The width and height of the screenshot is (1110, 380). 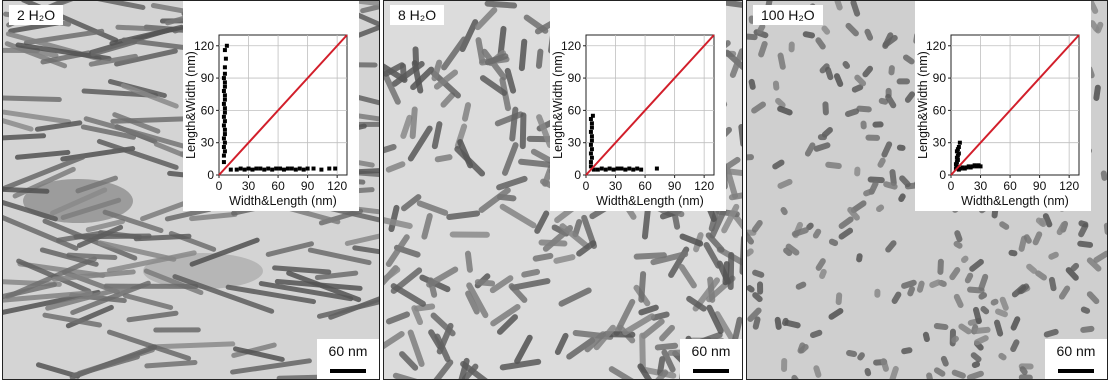 What do you see at coordinates (575, 143) in the screenshot?
I see `y-tick-label: 30` at bounding box center [575, 143].